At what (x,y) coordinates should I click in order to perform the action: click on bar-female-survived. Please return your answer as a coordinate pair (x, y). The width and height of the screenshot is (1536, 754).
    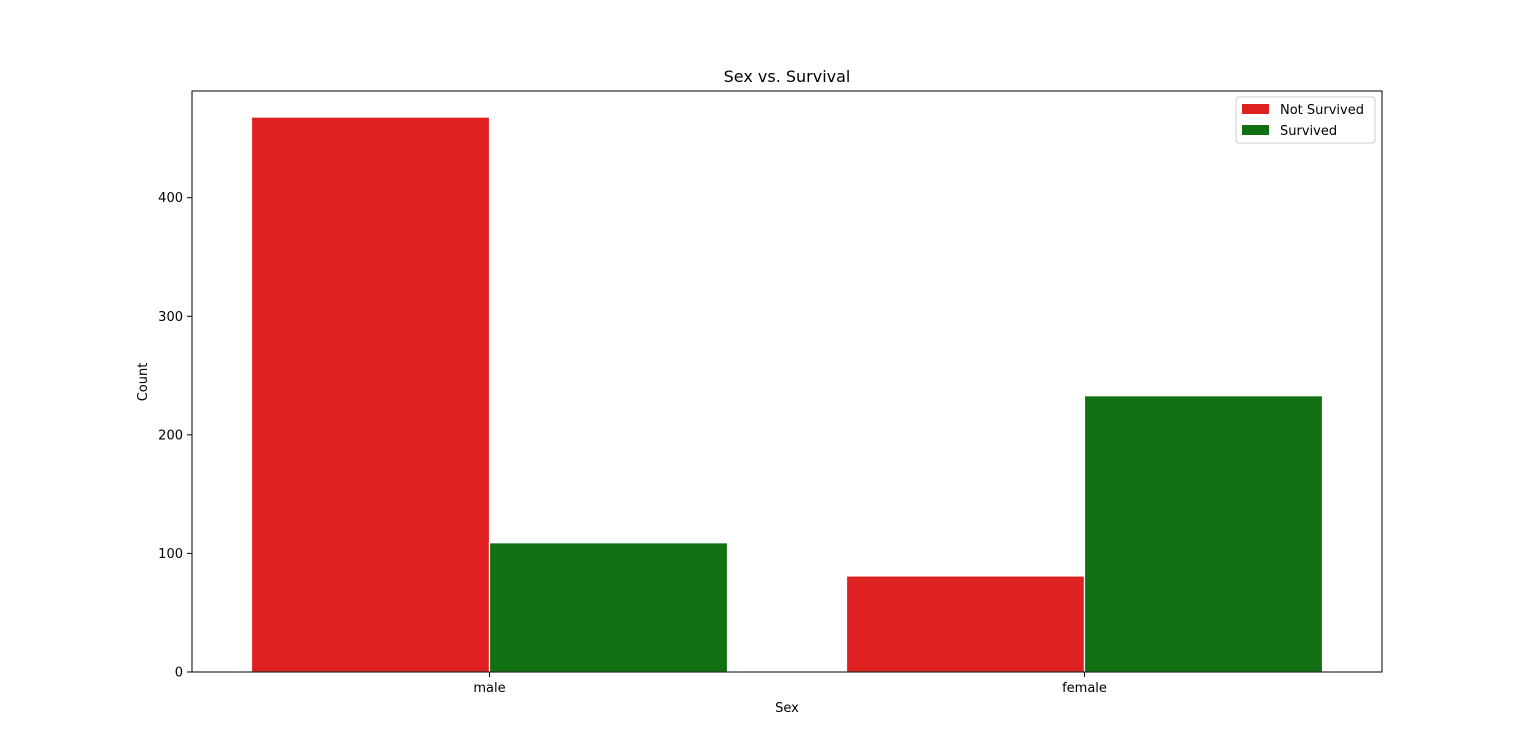
    Looking at the image, I should click on (1203, 534).